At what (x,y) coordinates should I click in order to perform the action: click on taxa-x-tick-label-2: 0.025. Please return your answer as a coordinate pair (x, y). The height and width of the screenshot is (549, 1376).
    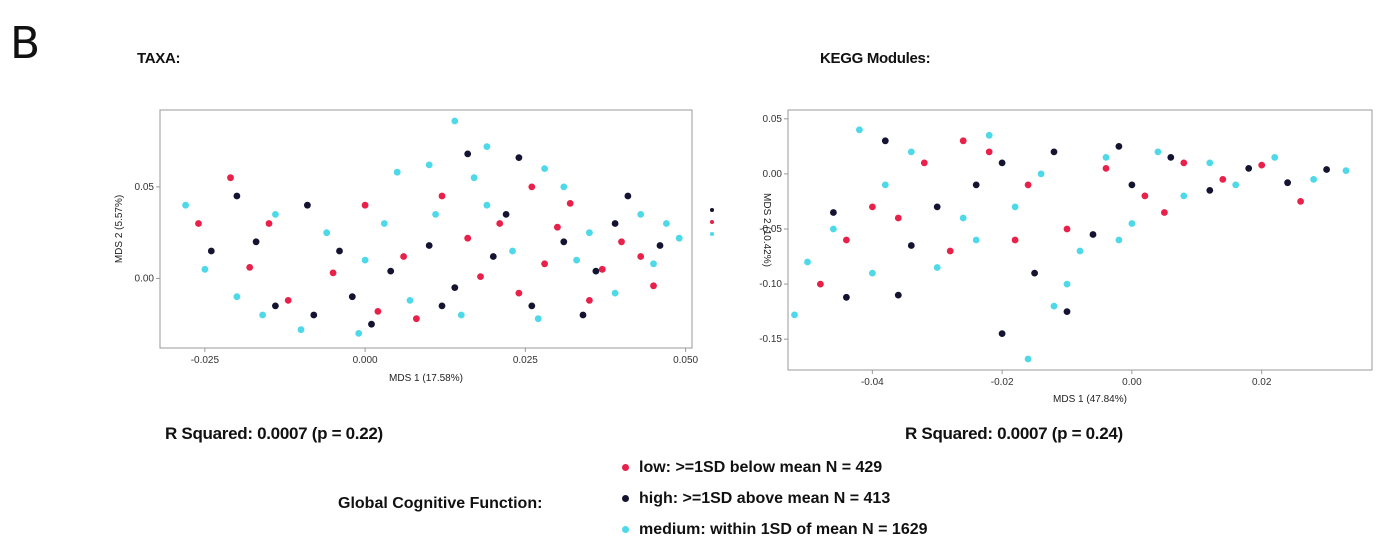
    Looking at the image, I should click on (525, 360).